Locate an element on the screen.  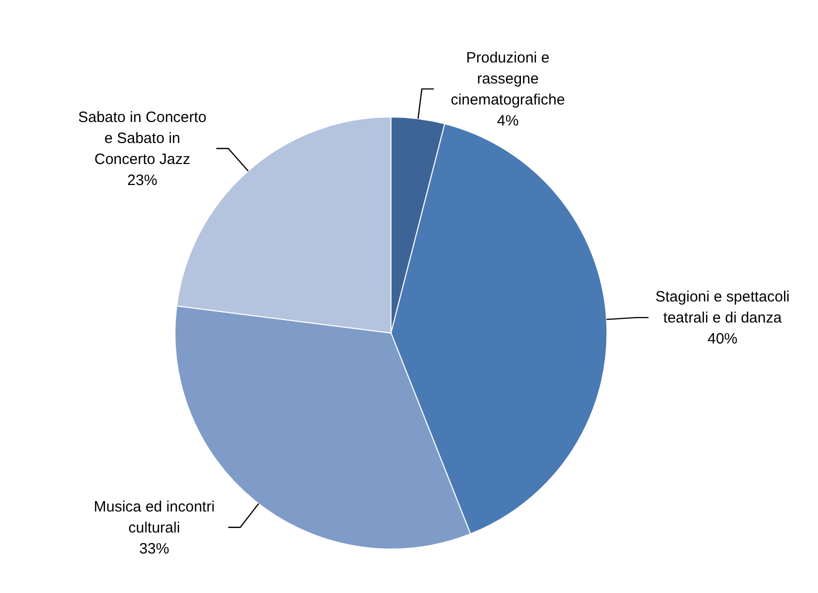
slice-label: Musica ed incontri culturali is located at coordinates (154, 517).